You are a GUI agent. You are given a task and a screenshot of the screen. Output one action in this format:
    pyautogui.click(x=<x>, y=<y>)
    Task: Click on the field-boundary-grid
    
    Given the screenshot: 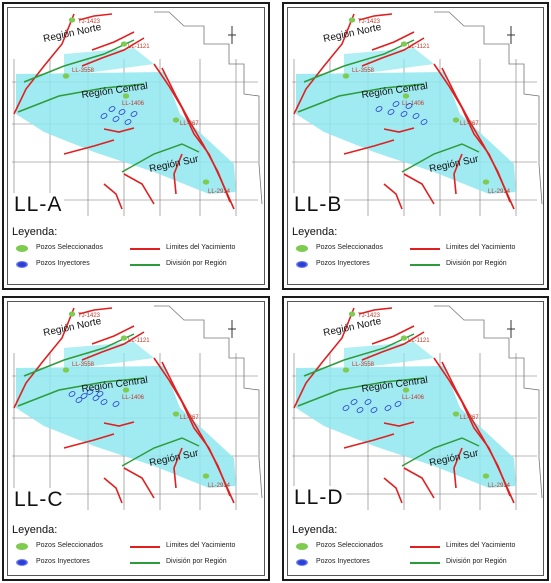 What is the action you would take?
    pyautogui.click(x=488, y=402)
    